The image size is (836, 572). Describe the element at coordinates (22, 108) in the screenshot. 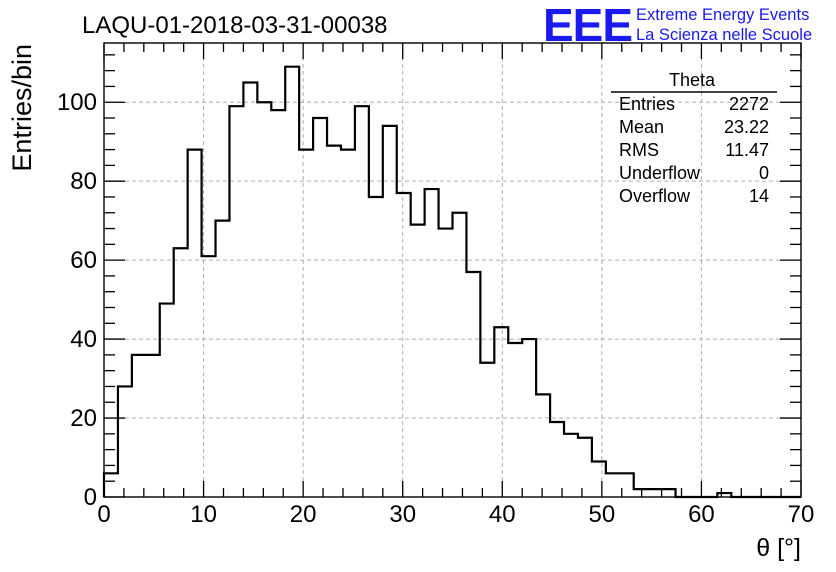

I see `y-axis-label: Entries/bin` at that location.